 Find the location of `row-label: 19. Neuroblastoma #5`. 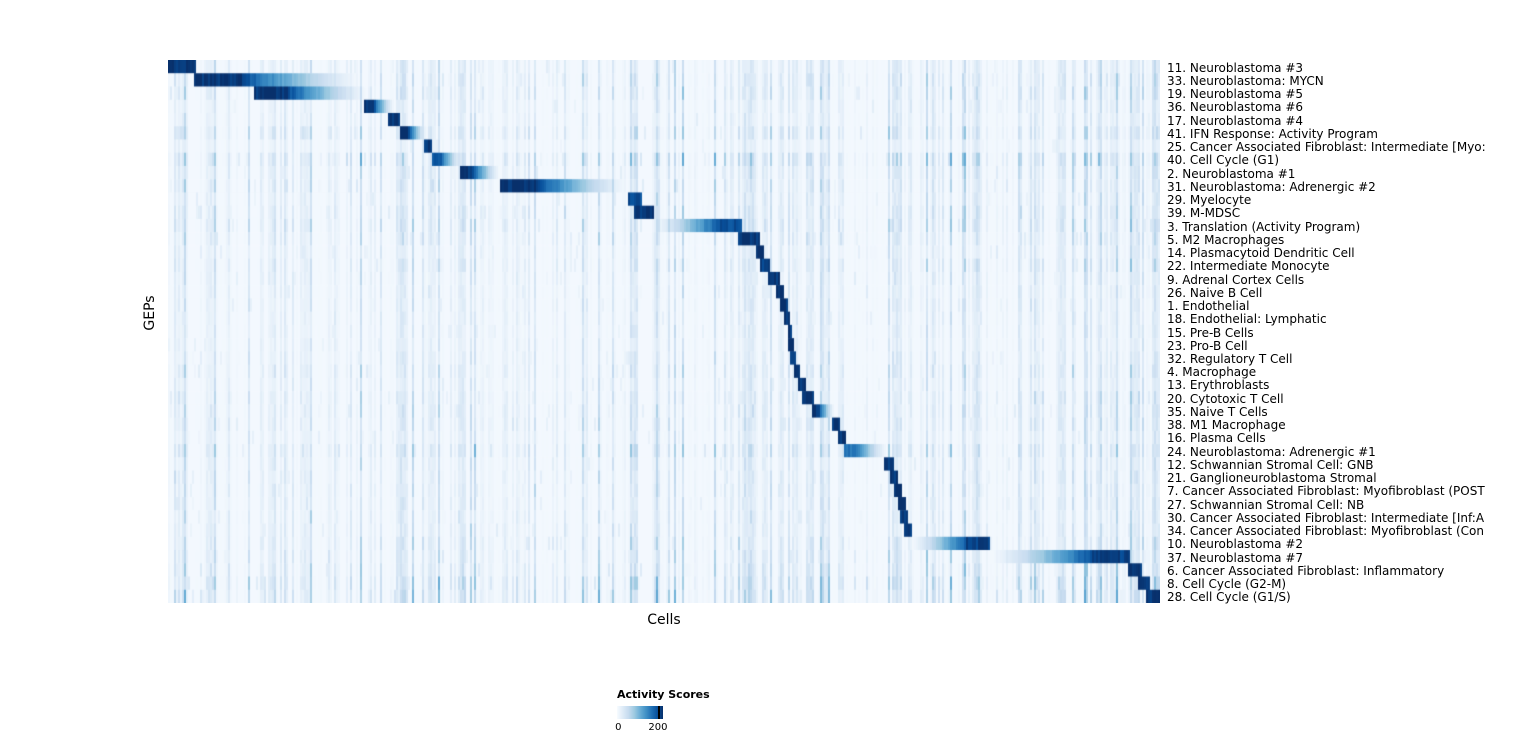

row-label: 19. Neuroblastoma #5 is located at coordinates (1235, 94).